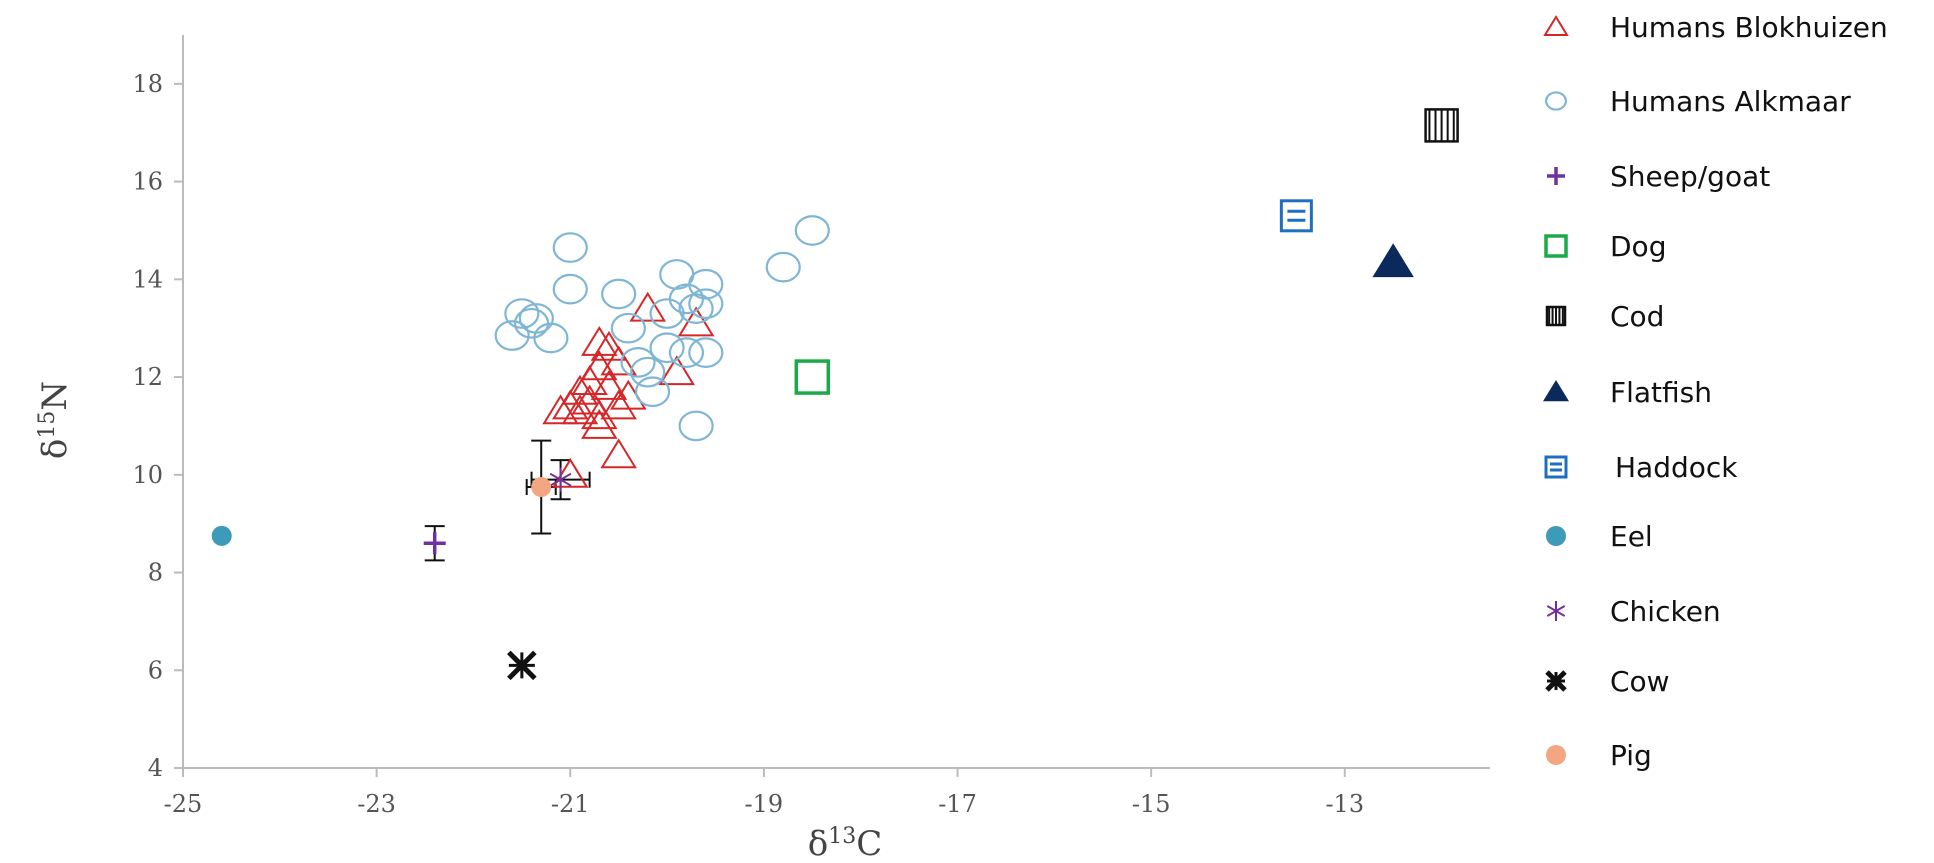  Describe the element at coordinates (147, 182) in the screenshot. I see `y-tick-label: 16` at that location.